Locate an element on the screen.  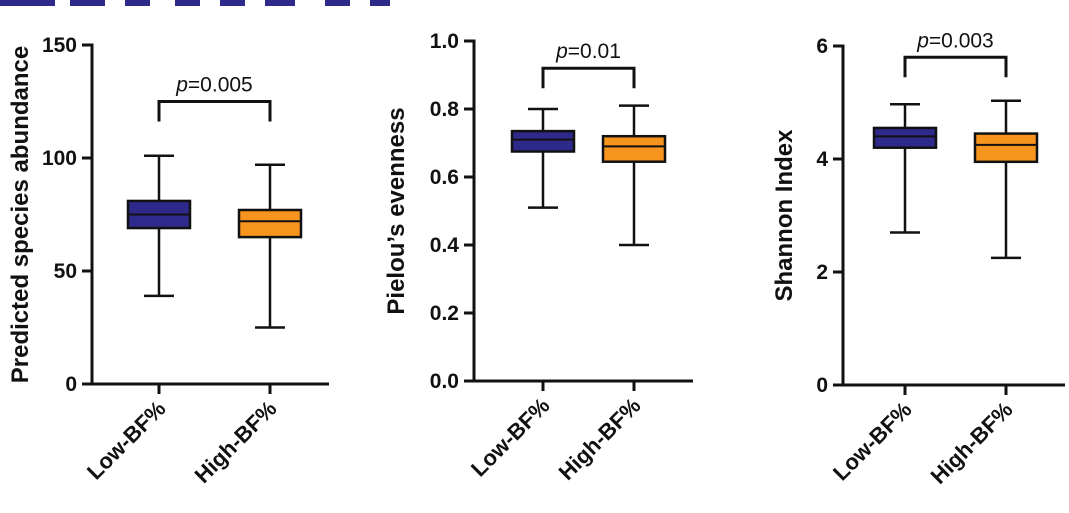
y-tick-label: 50 is located at coordinates (65, 271).